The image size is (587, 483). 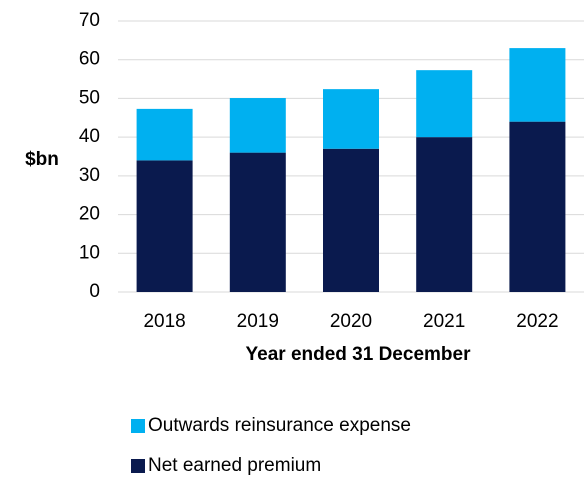 I want to click on y-tick-label: 70, so click(x=89, y=20).